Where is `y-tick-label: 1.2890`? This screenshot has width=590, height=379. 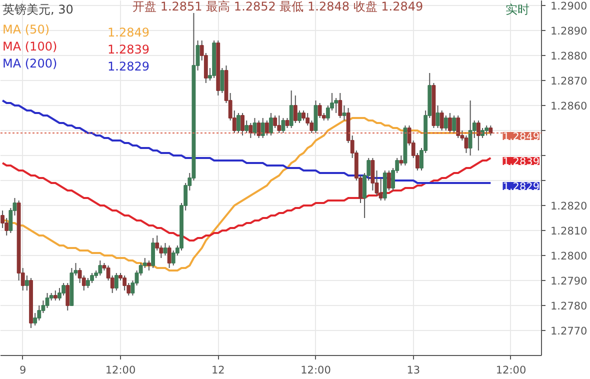 y-tick-label: 1.2890 is located at coordinates (569, 32).